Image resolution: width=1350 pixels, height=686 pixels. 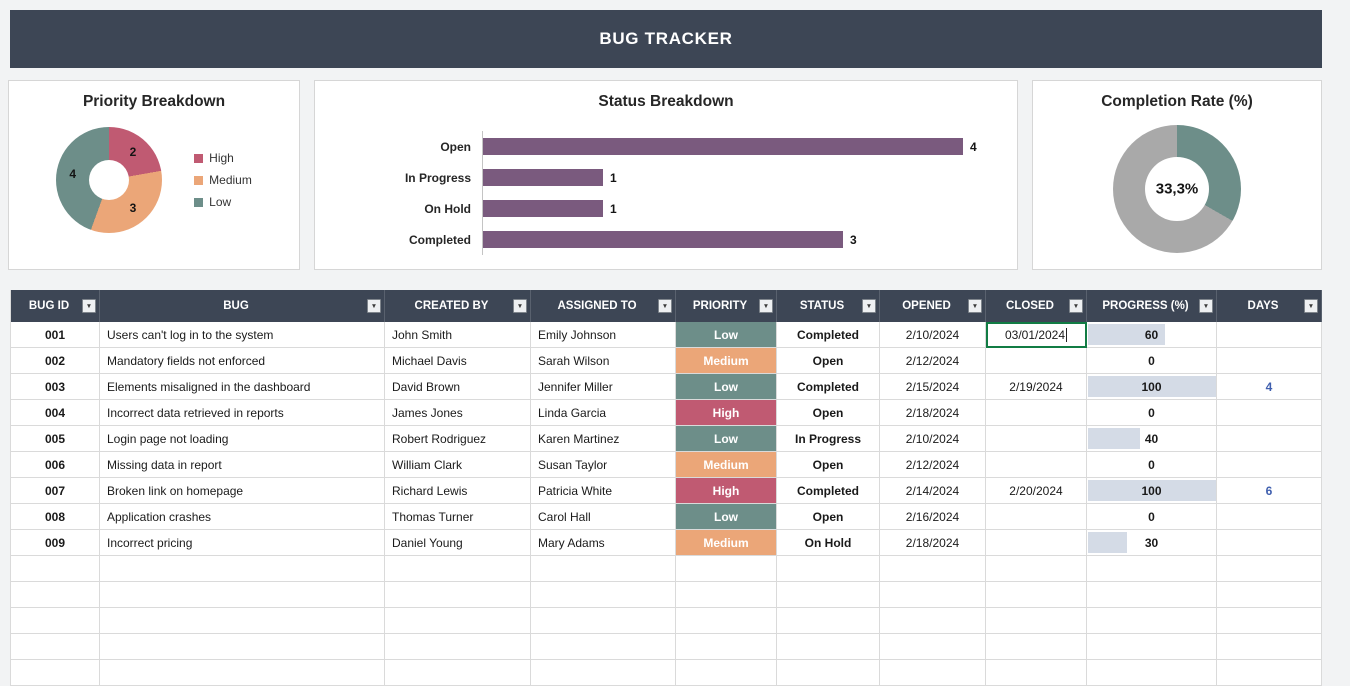 I want to click on cell-closed: 2/19/2024, so click(x=1036, y=387).